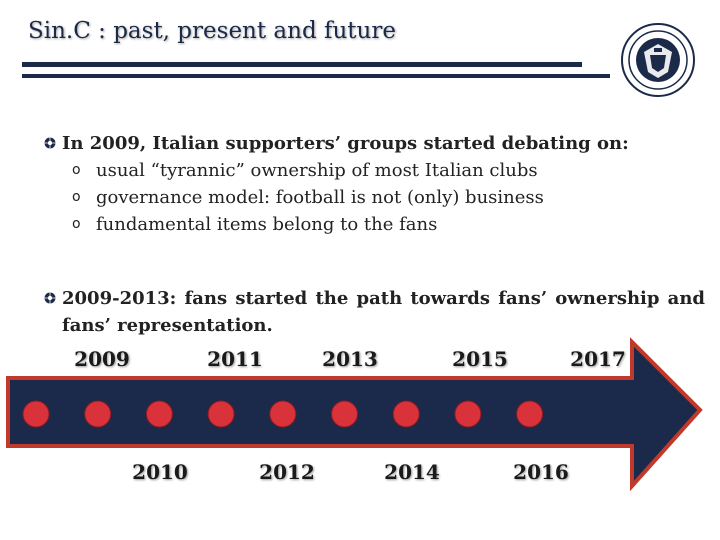 This screenshot has height=540, width=720. I want to click on timeline-year-label: 2013, so click(350, 359).